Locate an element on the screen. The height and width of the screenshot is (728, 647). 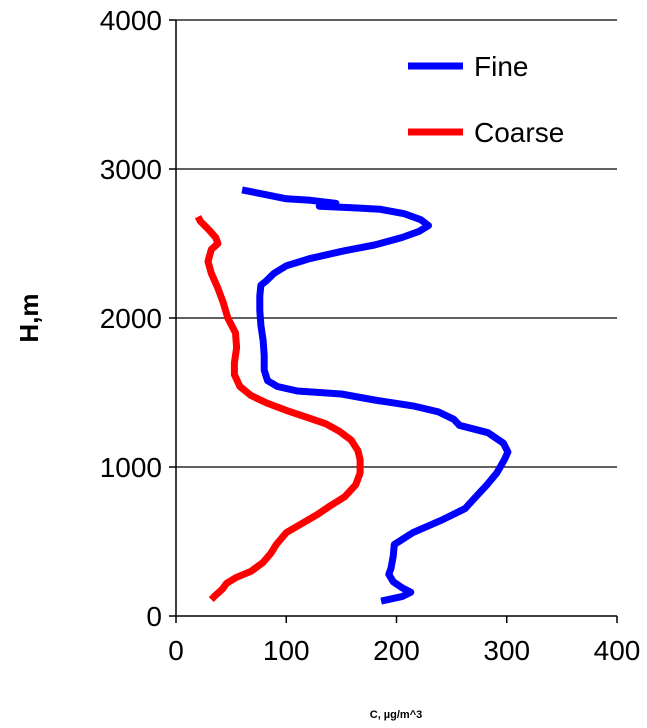
x-axis-label: C, µg/m^3 is located at coordinates (396, 715).